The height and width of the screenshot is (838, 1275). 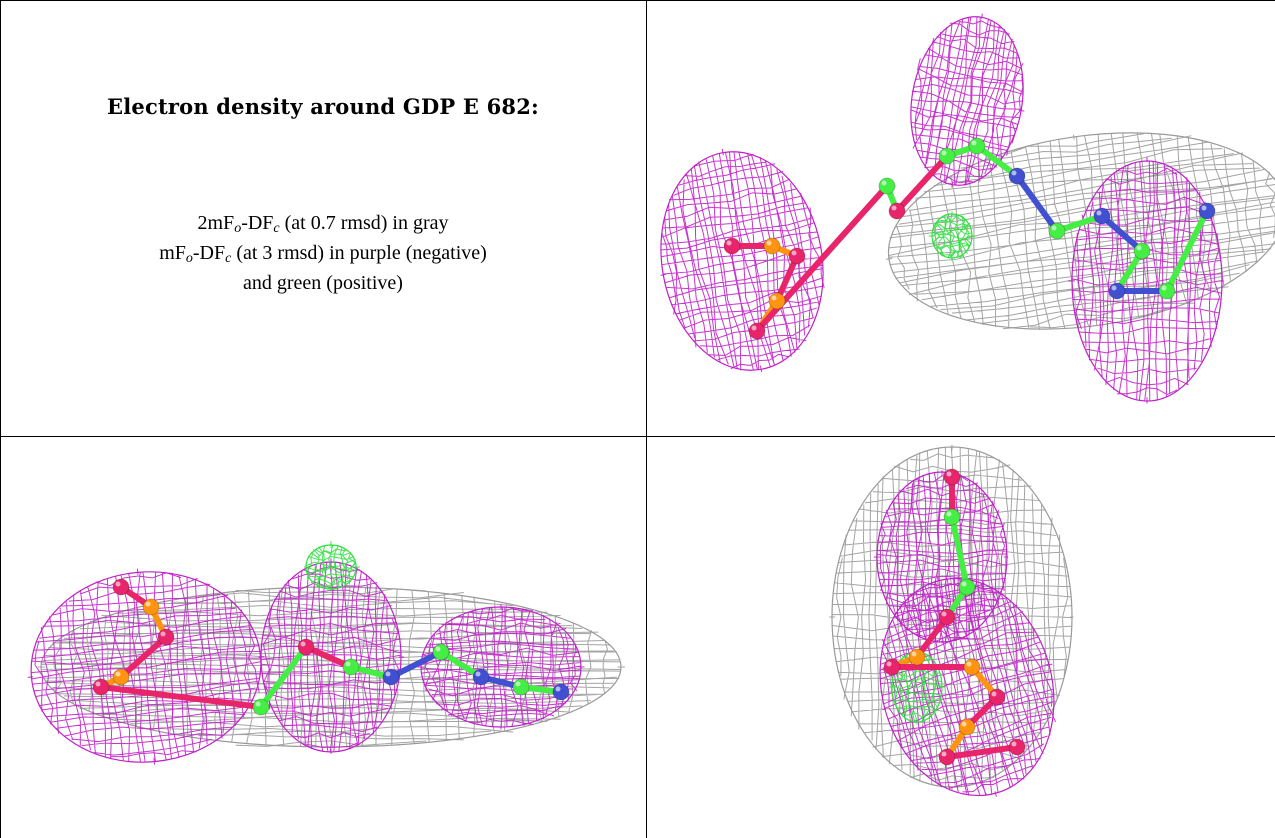 I want to click on line2-mid: -DF, so click(x=209, y=253).